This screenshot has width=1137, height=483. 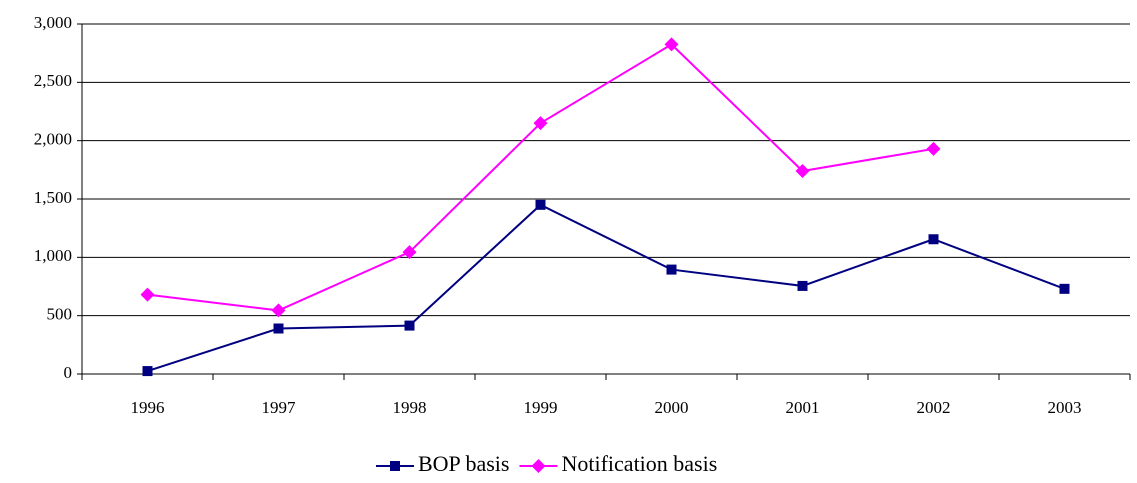 What do you see at coordinates (148, 407) in the screenshot?
I see `x-tick-label: 1996` at bounding box center [148, 407].